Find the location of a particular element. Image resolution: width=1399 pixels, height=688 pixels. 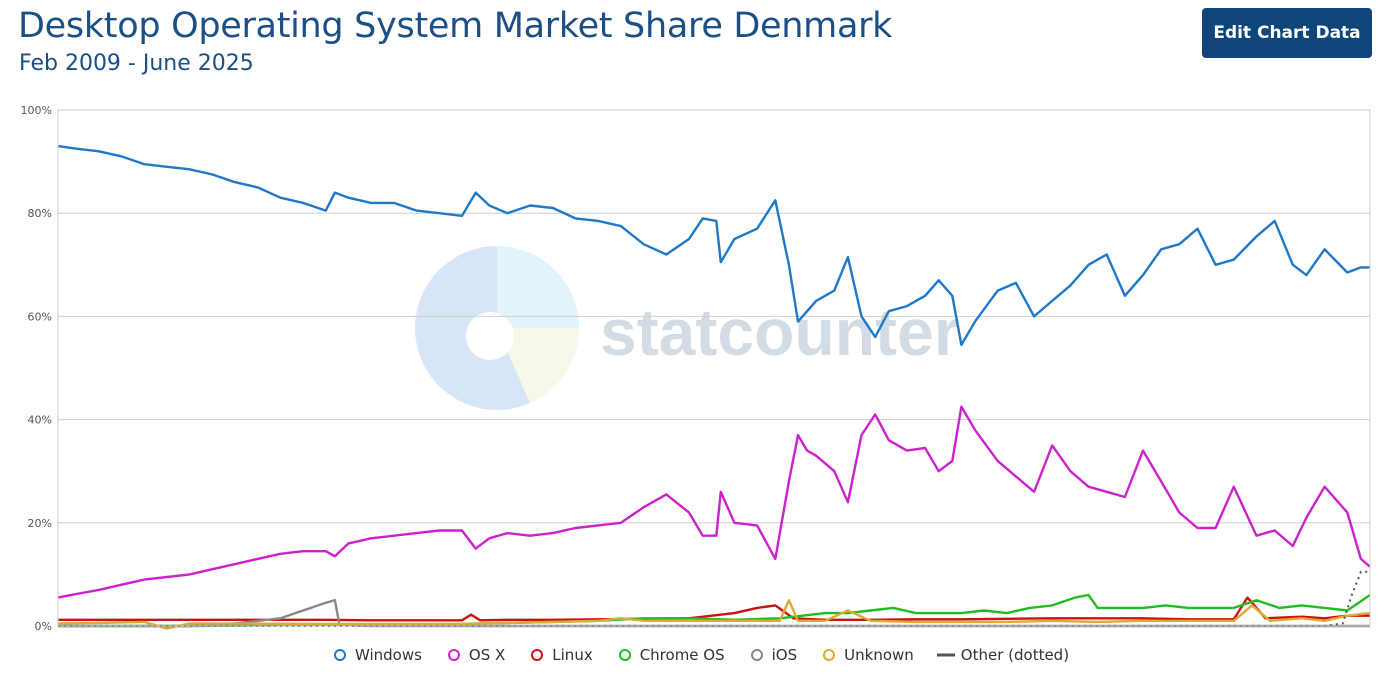

watermark-logo-ring is located at coordinates (497, 328).